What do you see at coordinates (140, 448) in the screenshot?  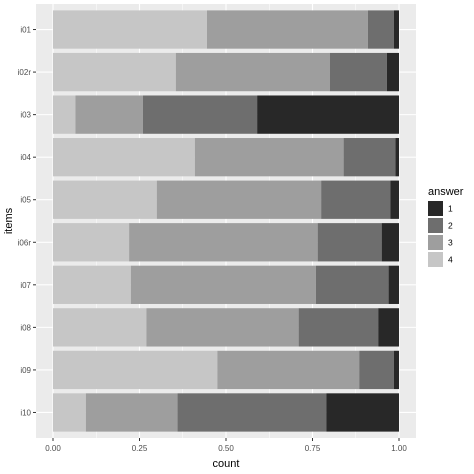 I see `x-tick-label: 0.25` at bounding box center [140, 448].